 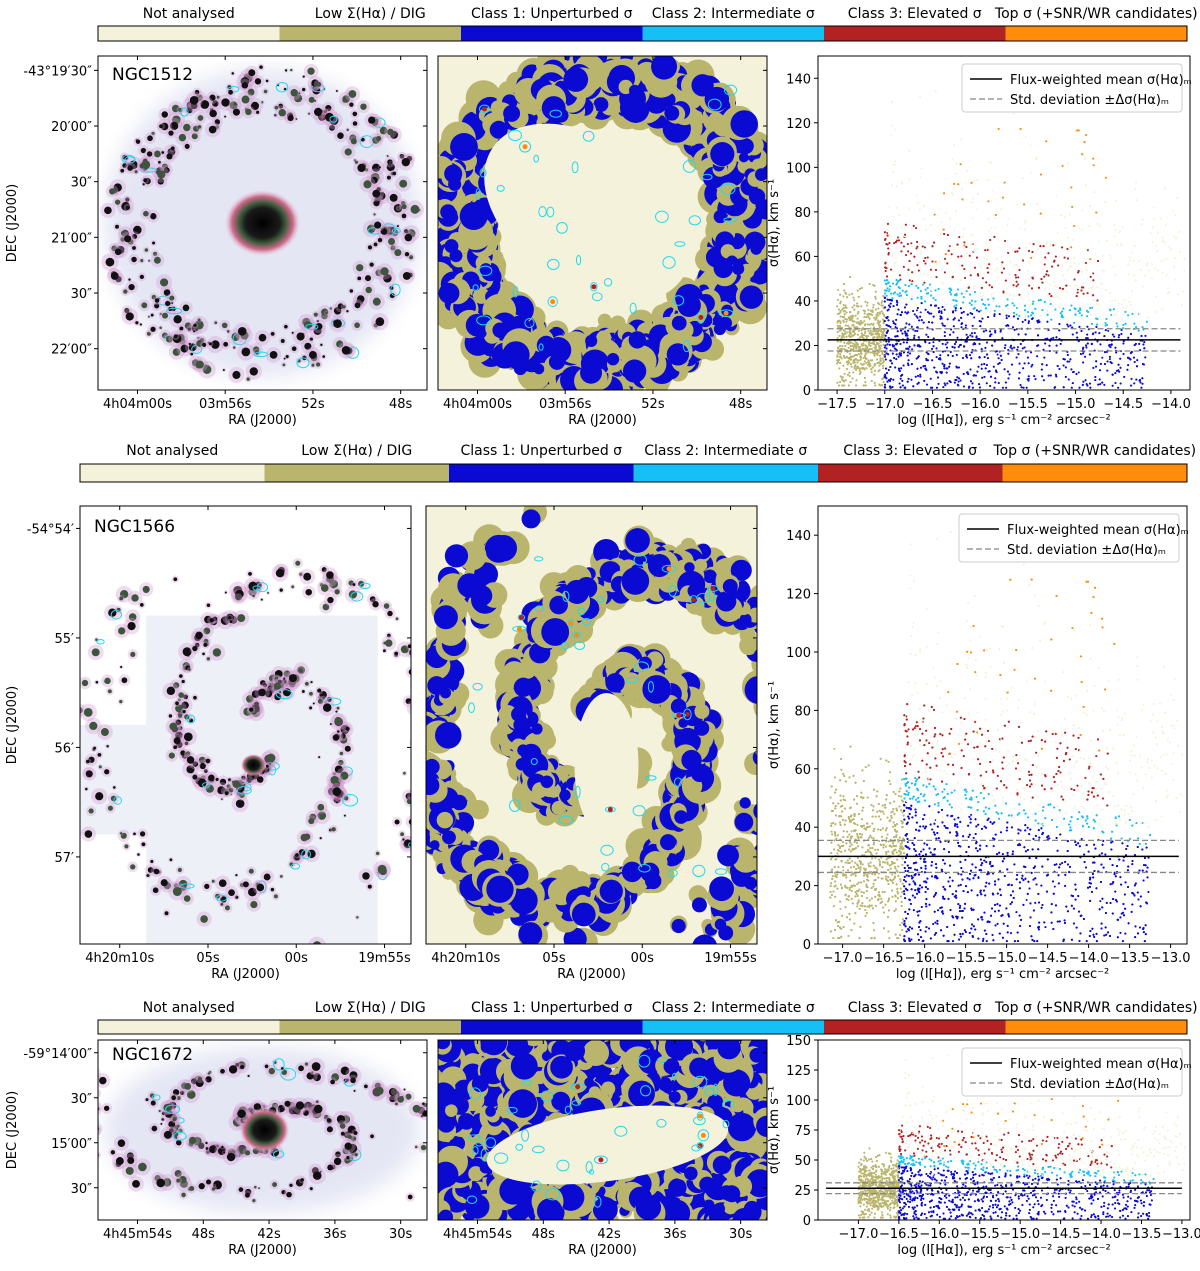 I want to click on legend-label: Class 2: Intermediate σ, so click(x=725, y=451).